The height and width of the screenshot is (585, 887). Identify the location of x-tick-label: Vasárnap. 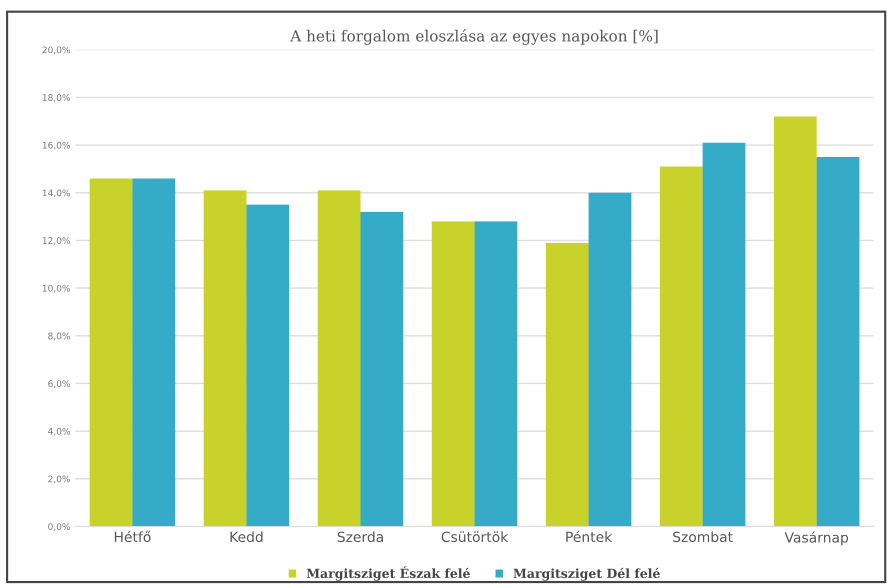
(816, 538).